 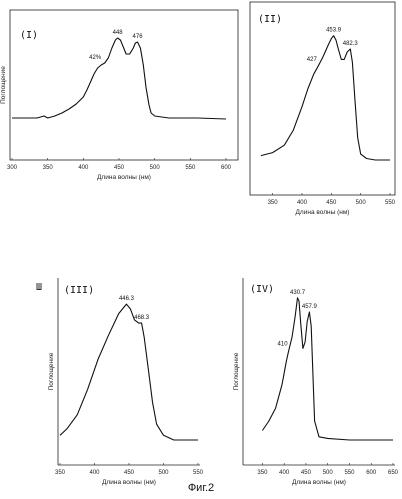 What do you see at coordinates (334, 31) in the screenshot?
I see `p2-peak-label: 453.9` at bounding box center [334, 31].